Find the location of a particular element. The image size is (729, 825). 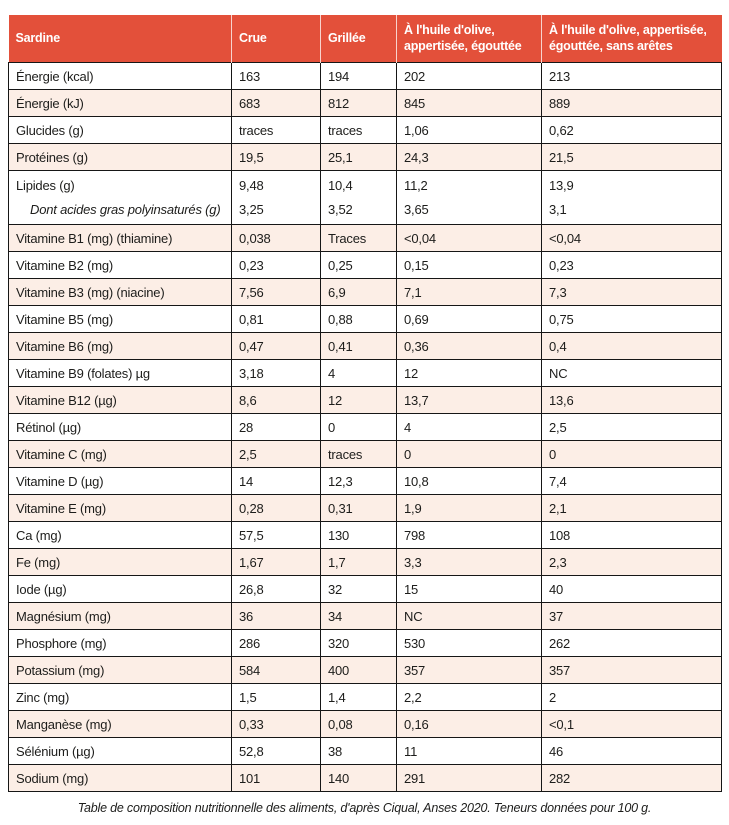

value-cell: 130 is located at coordinates (358, 535).